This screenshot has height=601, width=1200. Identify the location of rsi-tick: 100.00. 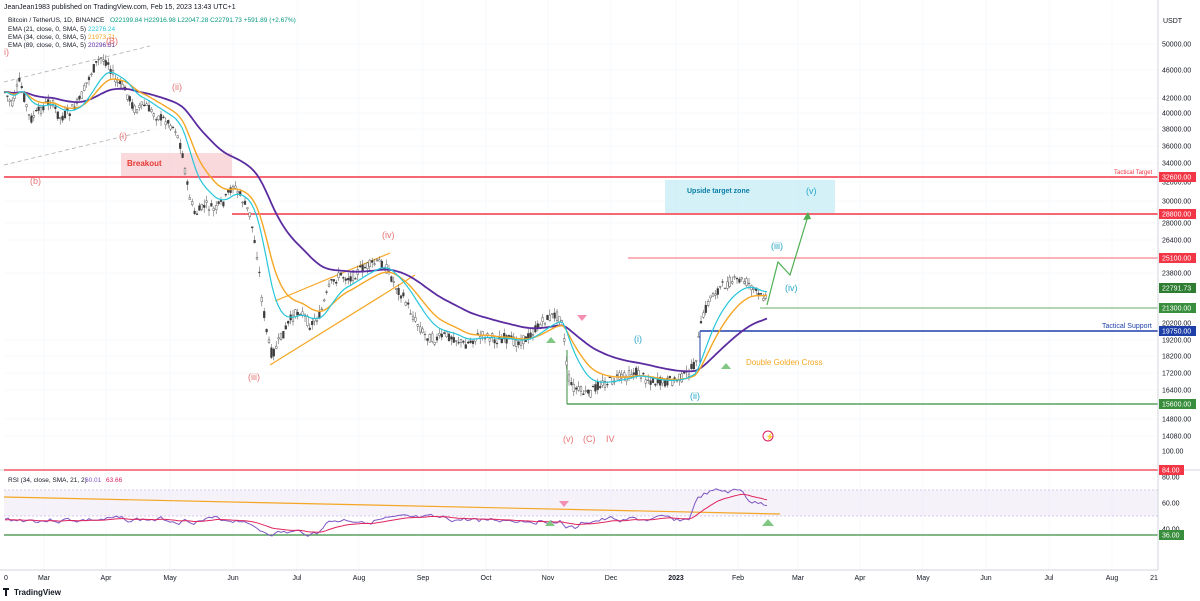
(1173, 452).